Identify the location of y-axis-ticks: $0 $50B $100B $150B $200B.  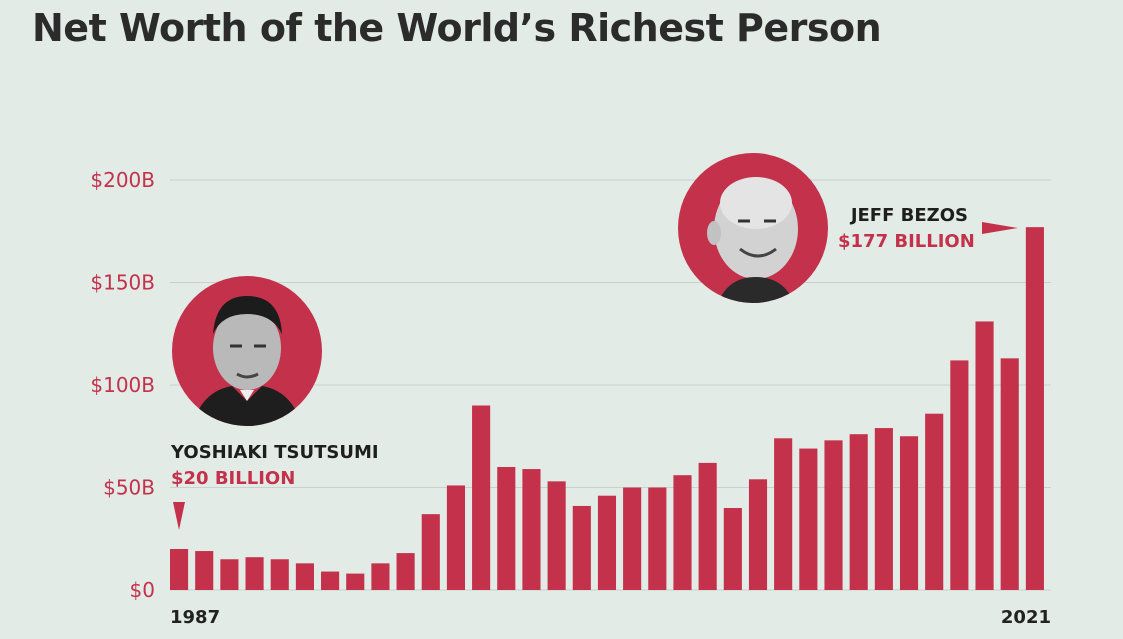
(122, 385).